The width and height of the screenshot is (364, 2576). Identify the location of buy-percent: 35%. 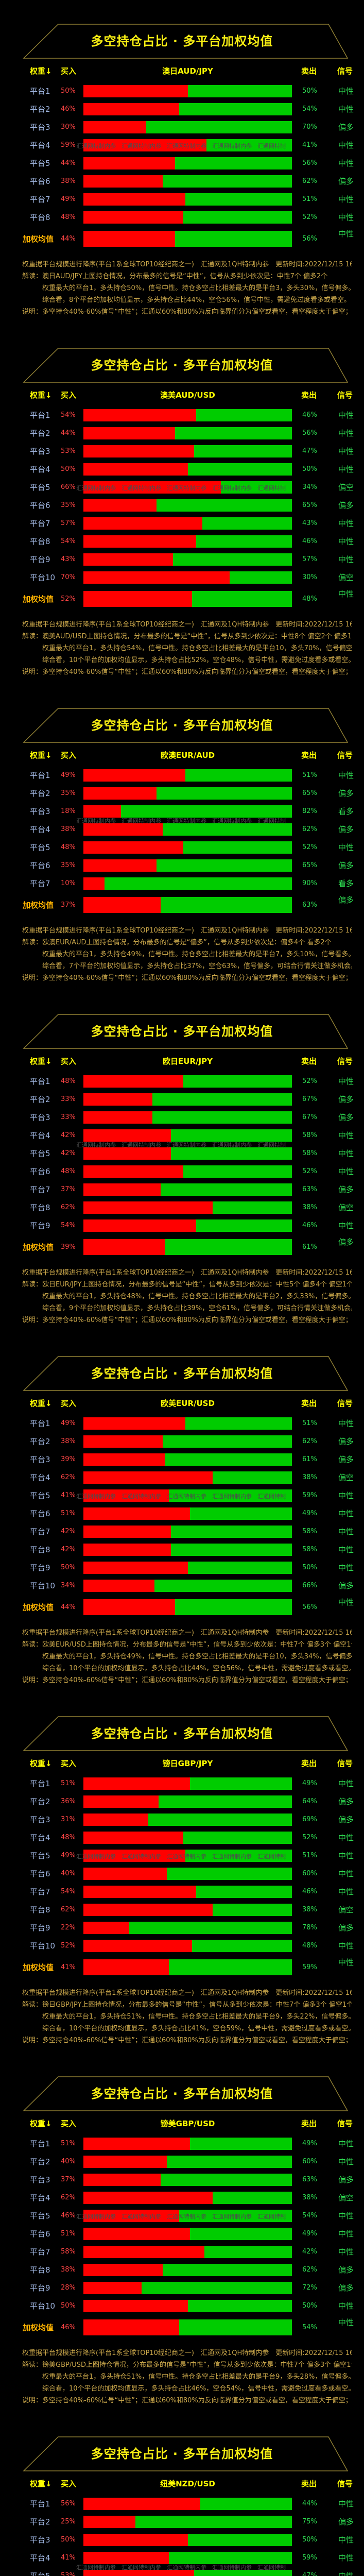
(69, 505).